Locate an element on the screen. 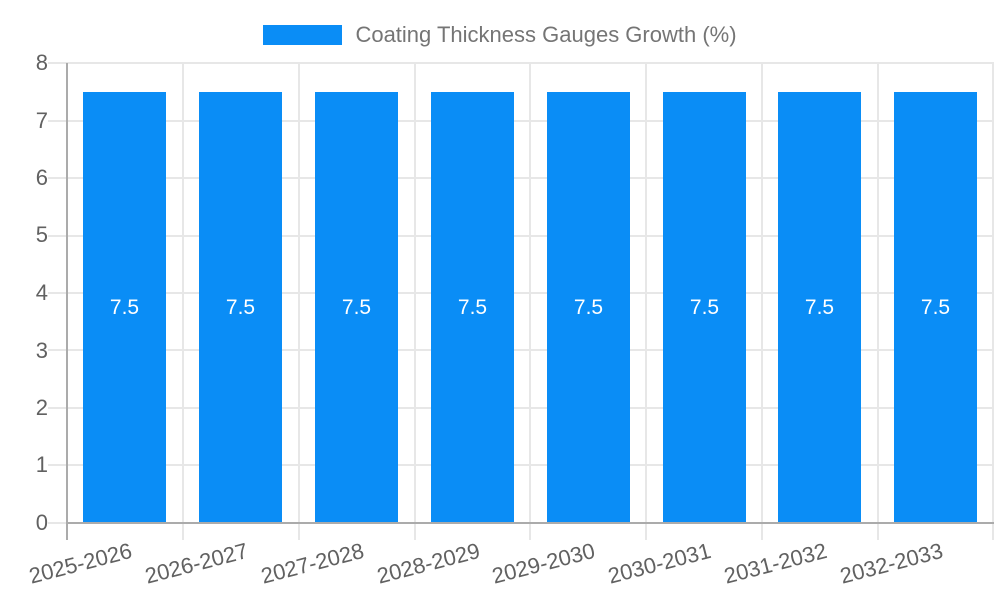 This screenshot has height=600, width=1000. y-tick-label: 8 is located at coordinates (41, 62).